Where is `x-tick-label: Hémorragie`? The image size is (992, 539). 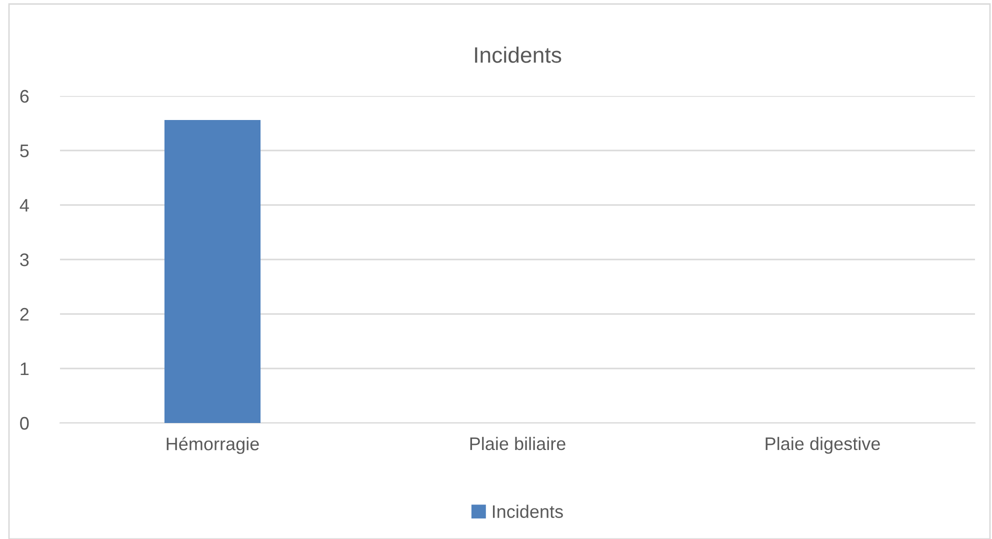 x-tick-label: Hémorragie is located at coordinates (212, 445).